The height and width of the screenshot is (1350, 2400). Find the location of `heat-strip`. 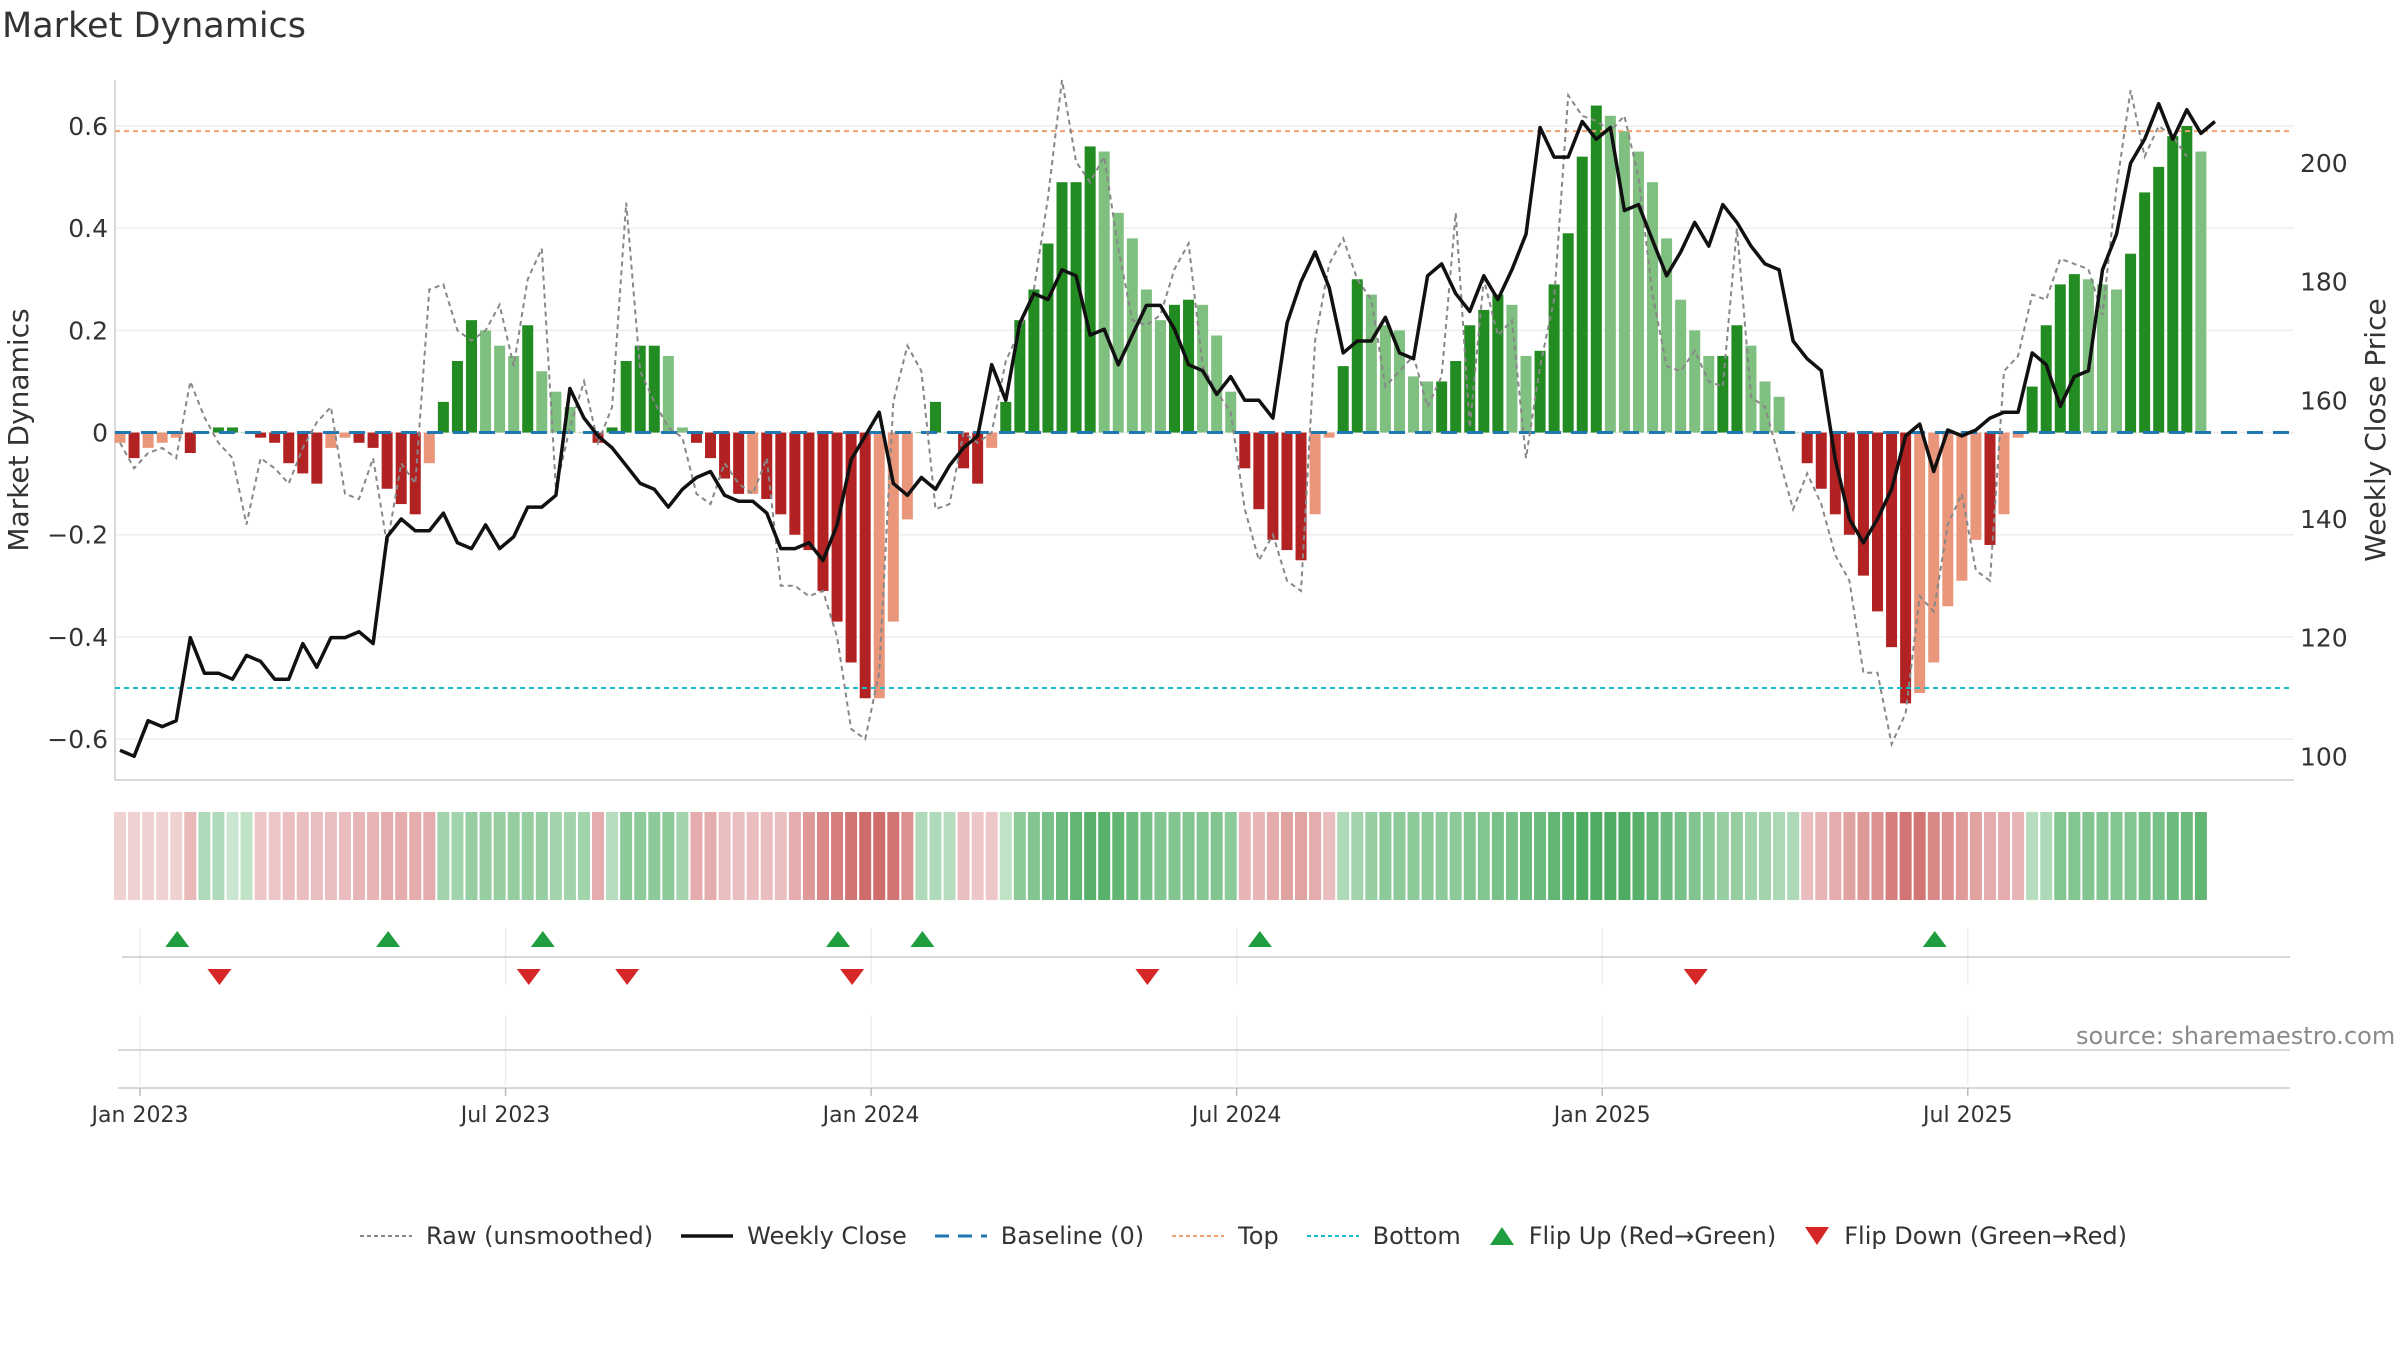

heat-strip is located at coordinates (1160, 856).